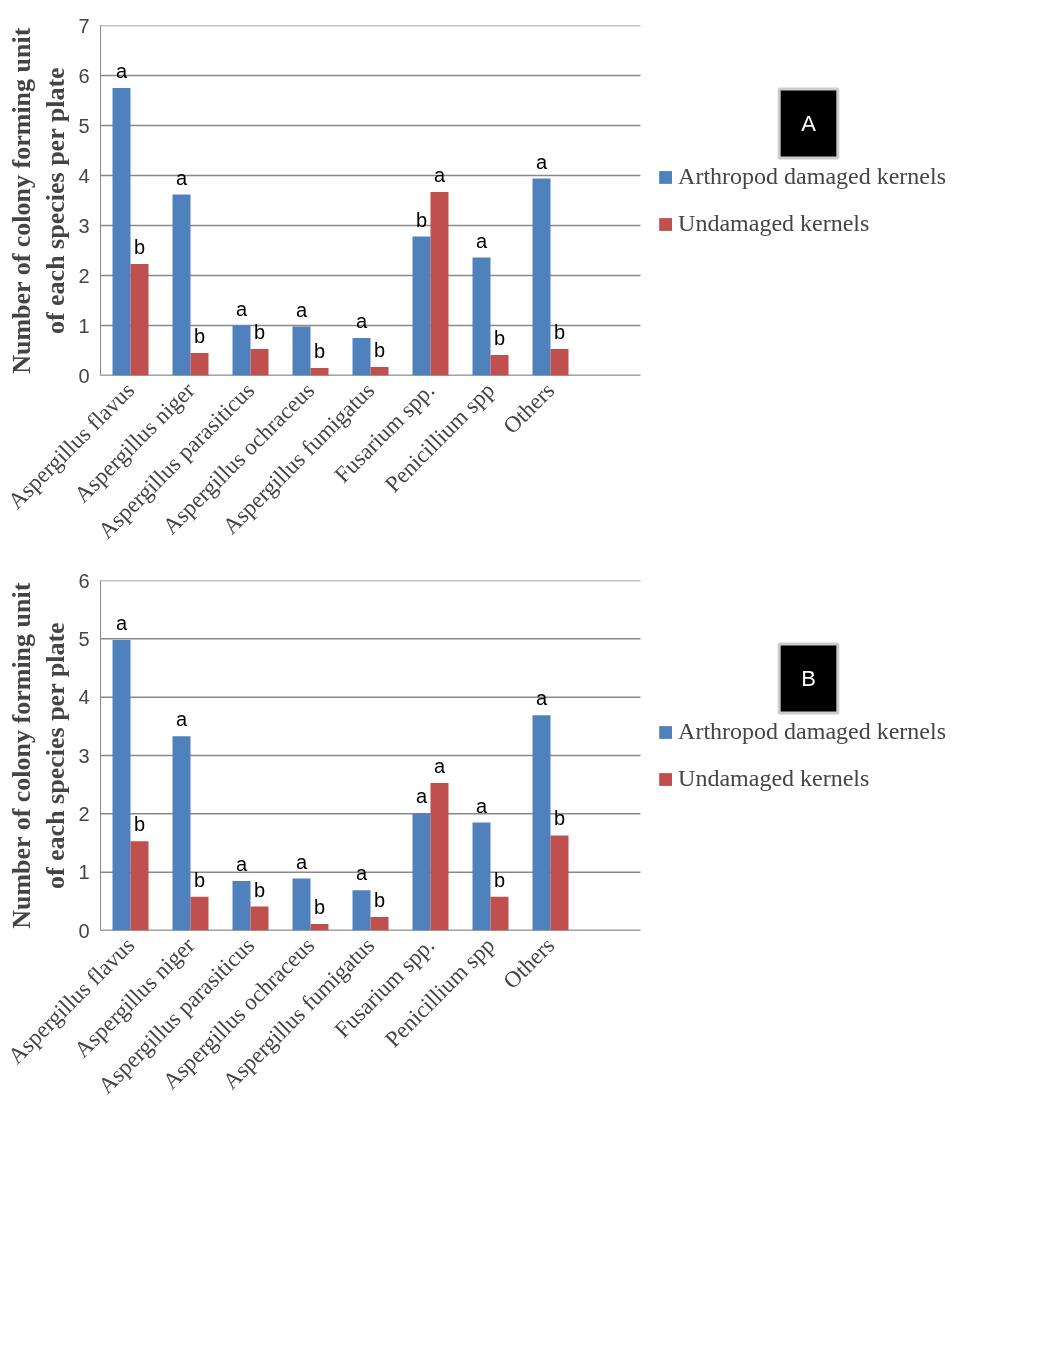 This screenshot has width=1050, height=1357. What do you see at coordinates (808, 678) in the screenshot?
I see `text: B` at bounding box center [808, 678].